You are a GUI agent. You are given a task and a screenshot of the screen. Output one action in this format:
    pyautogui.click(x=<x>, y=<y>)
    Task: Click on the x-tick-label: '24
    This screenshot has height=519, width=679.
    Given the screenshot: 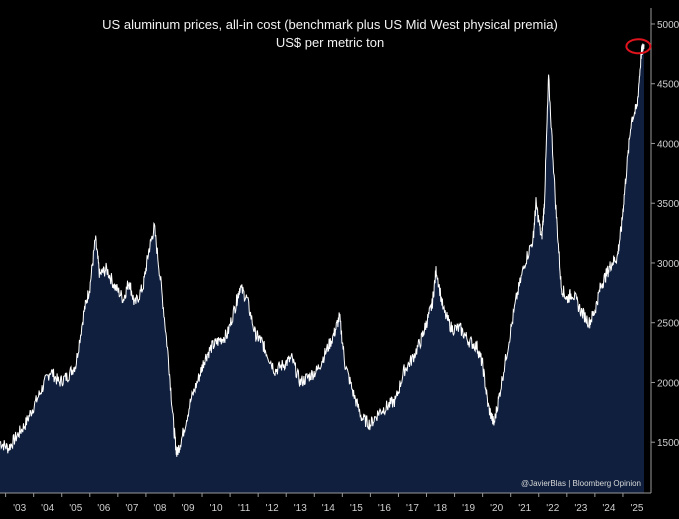 What is the action you would take?
    pyautogui.click(x=608, y=508)
    